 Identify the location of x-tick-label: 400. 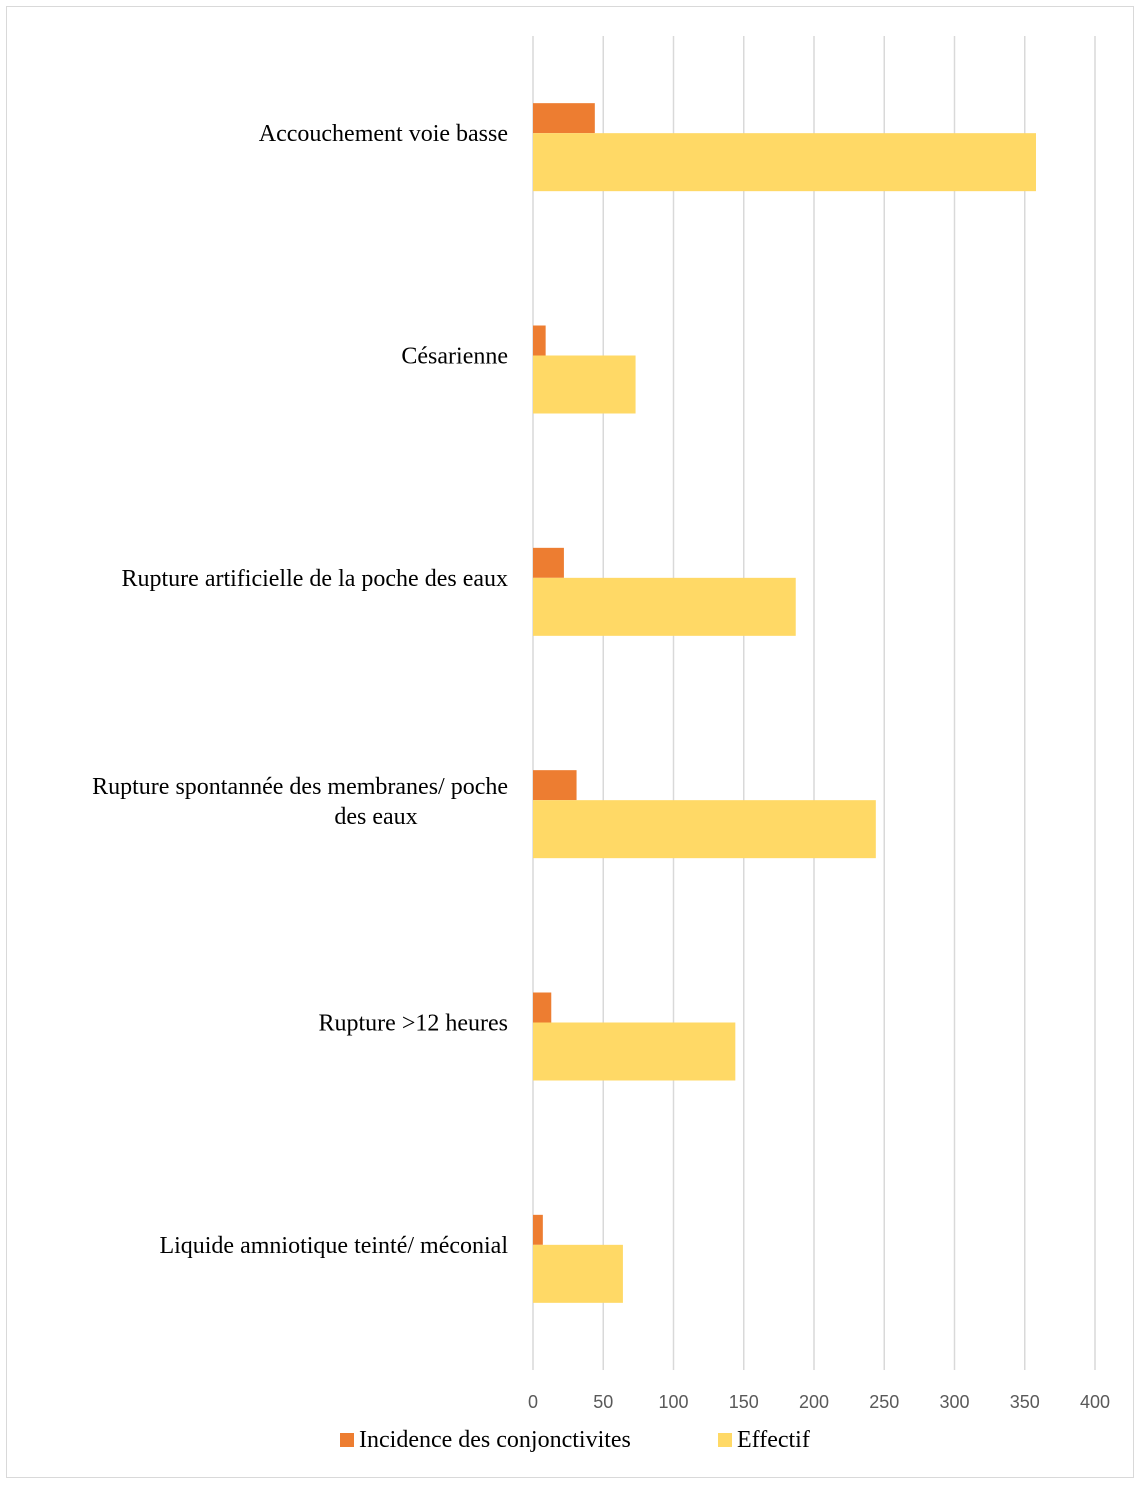
(1095, 1402).